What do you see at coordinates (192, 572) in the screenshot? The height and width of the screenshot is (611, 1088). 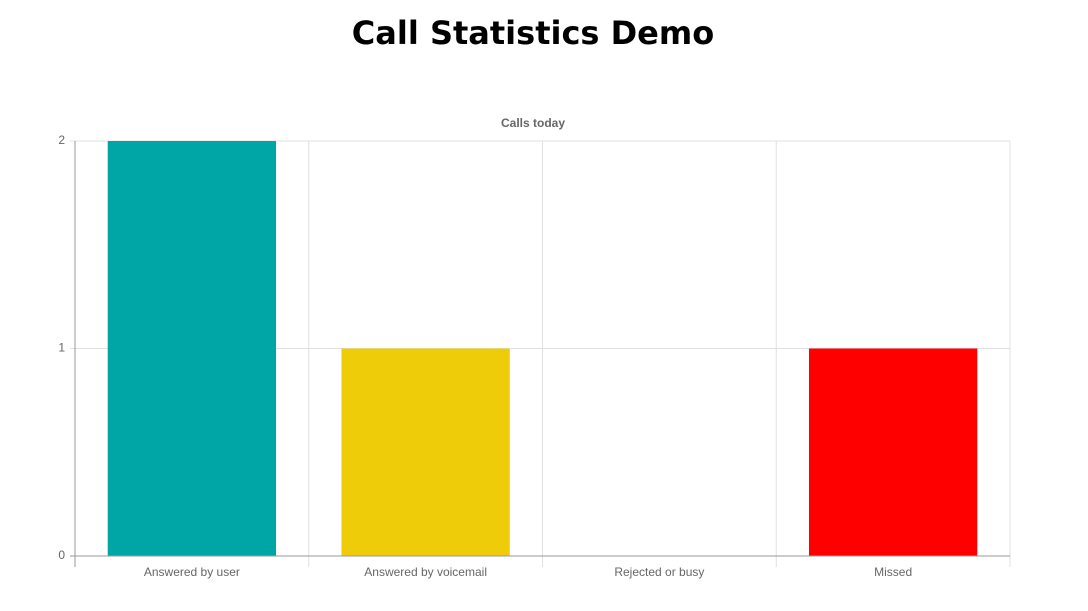 I see `x-tick-label: Answered by user` at bounding box center [192, 572].